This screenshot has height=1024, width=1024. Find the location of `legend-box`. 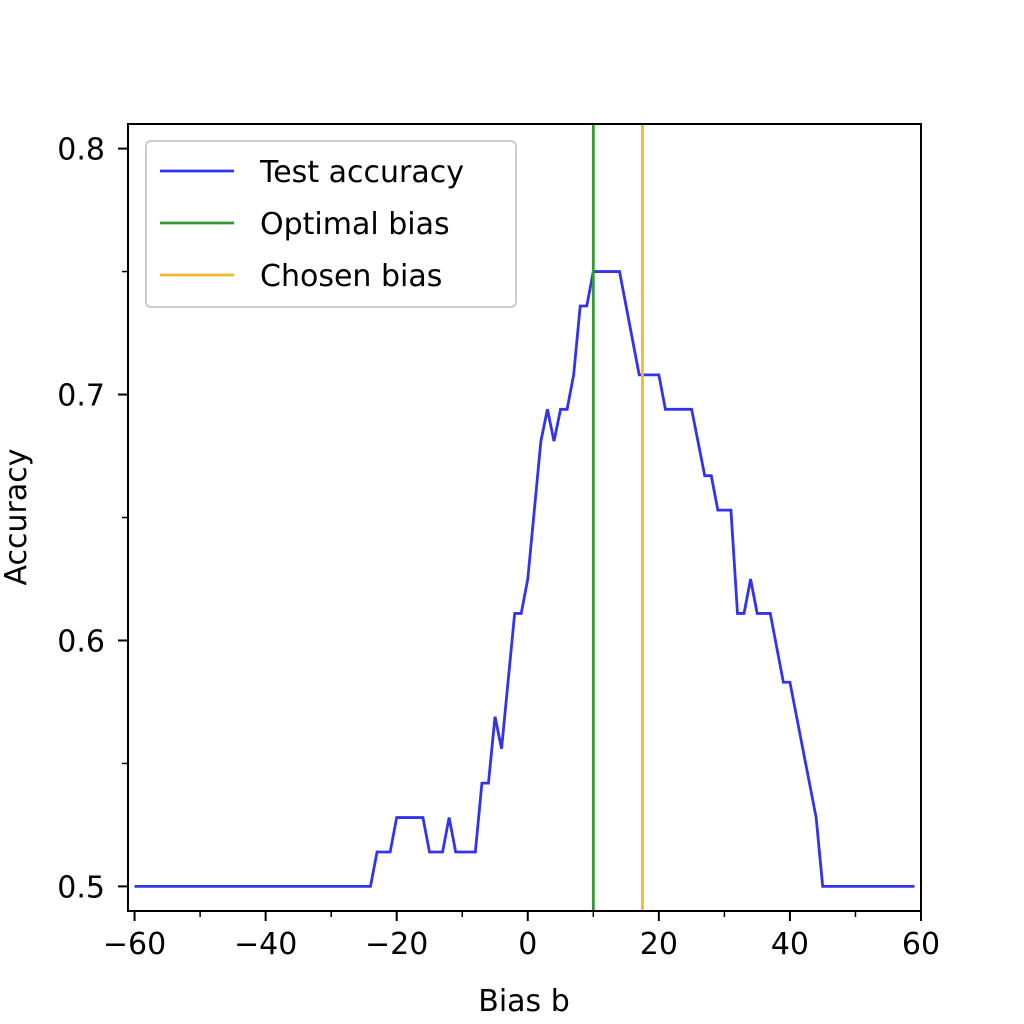

legend-box is located at coordinates (331, 224).